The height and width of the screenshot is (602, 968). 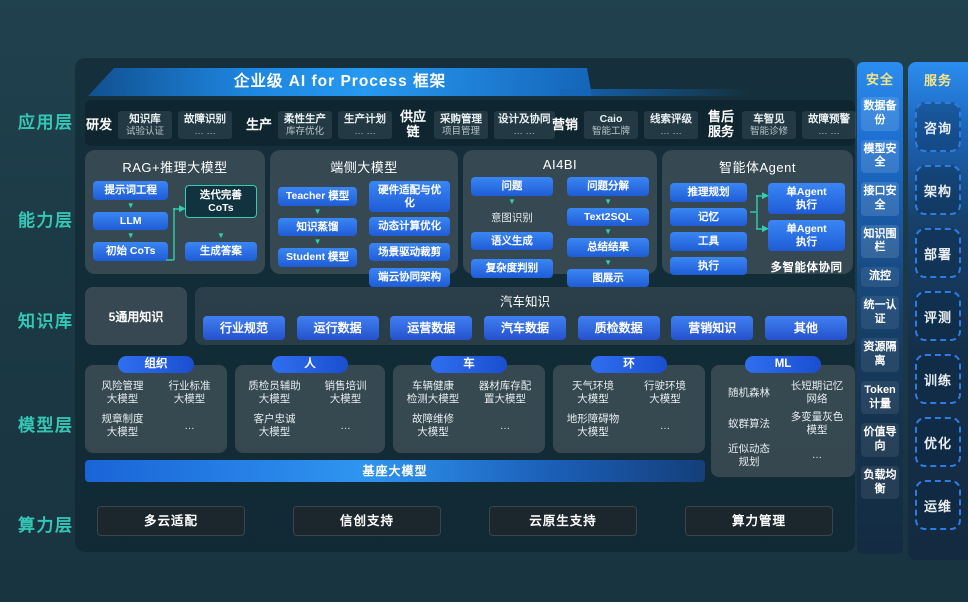 I want to click on model-group-tag: 环, so click(x=629, y=364).